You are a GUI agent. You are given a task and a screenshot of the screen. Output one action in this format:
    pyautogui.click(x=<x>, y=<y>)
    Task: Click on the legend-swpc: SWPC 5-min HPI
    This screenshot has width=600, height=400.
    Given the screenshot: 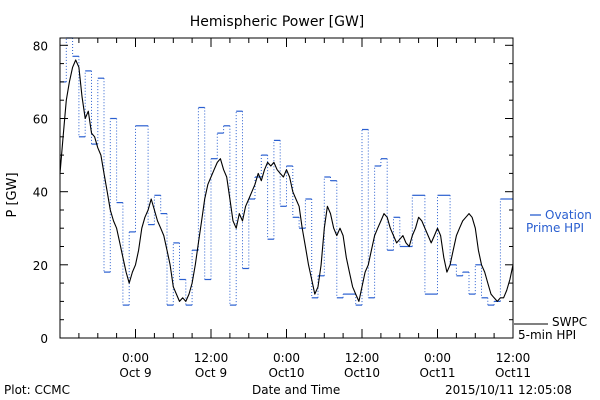 What is the action you would take?
    pyautogui.click(x=550, y=328)
    